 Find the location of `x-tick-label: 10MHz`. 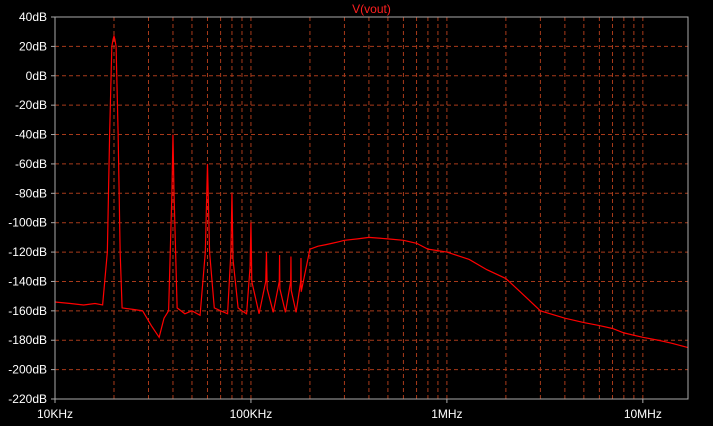

x-tick-label: 10MHz is located at coordinates (643, 414).